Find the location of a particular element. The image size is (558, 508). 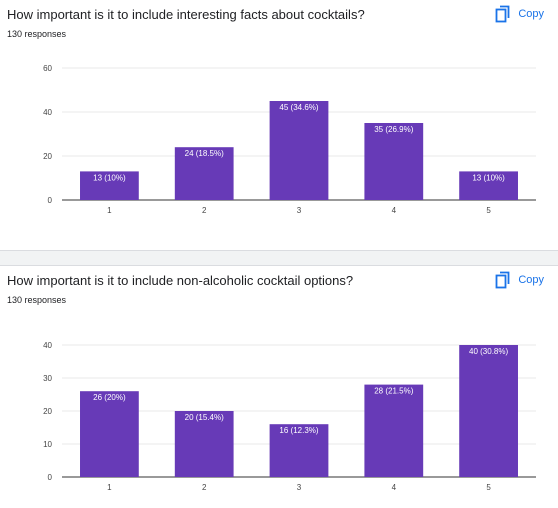

bar-data-label: 40 (30.8%) is located at coordinates (488, 351).